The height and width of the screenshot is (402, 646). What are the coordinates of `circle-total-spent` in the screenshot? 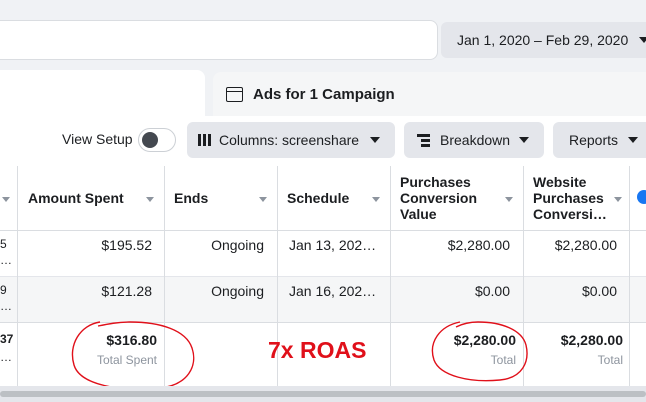 It's located at (133, 355).